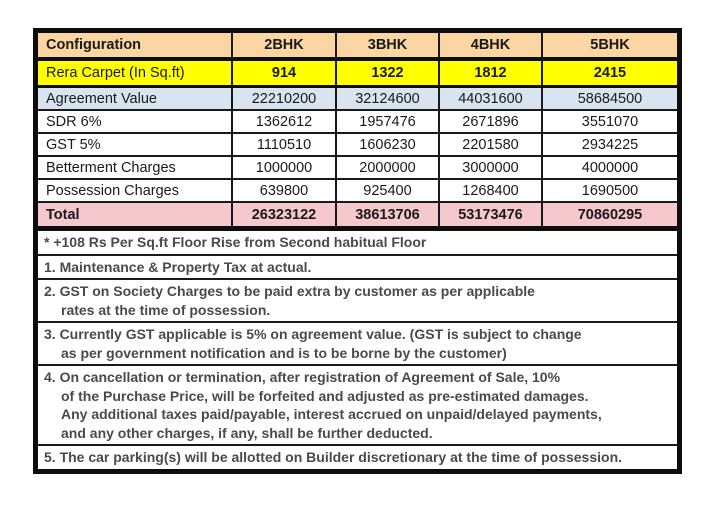  Describe the element at coordinates (285, 98) in the screenshot. I see `cell-value: 22210200` at that location.